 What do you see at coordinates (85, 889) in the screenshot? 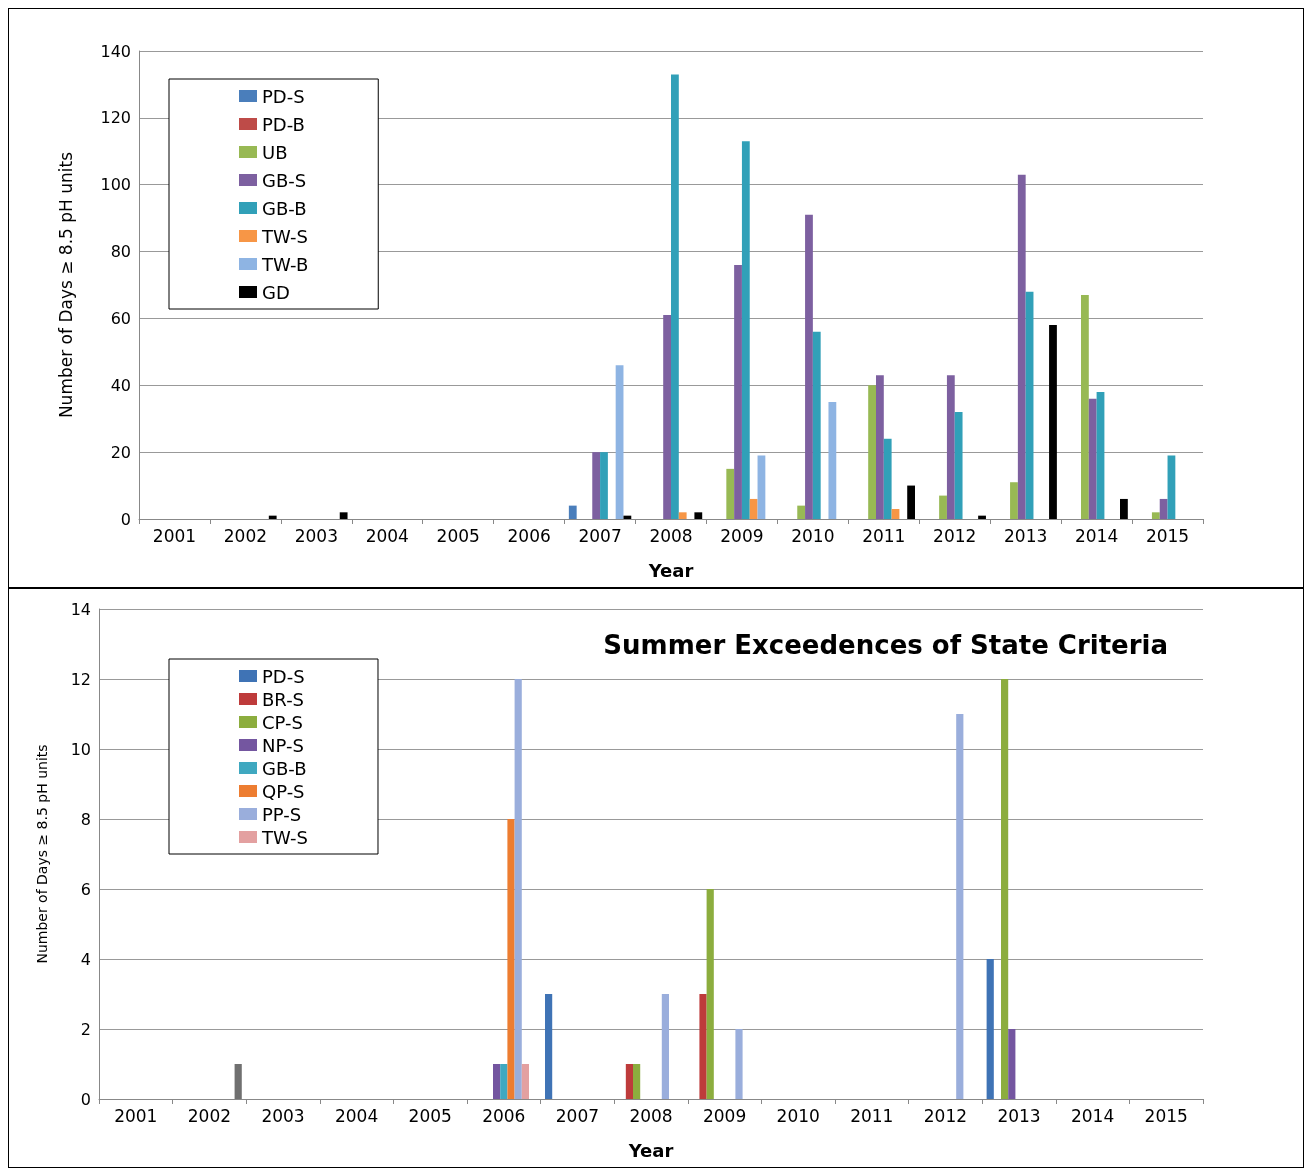
I see `y-tick-label: 6` at bounding box center [85, 889].